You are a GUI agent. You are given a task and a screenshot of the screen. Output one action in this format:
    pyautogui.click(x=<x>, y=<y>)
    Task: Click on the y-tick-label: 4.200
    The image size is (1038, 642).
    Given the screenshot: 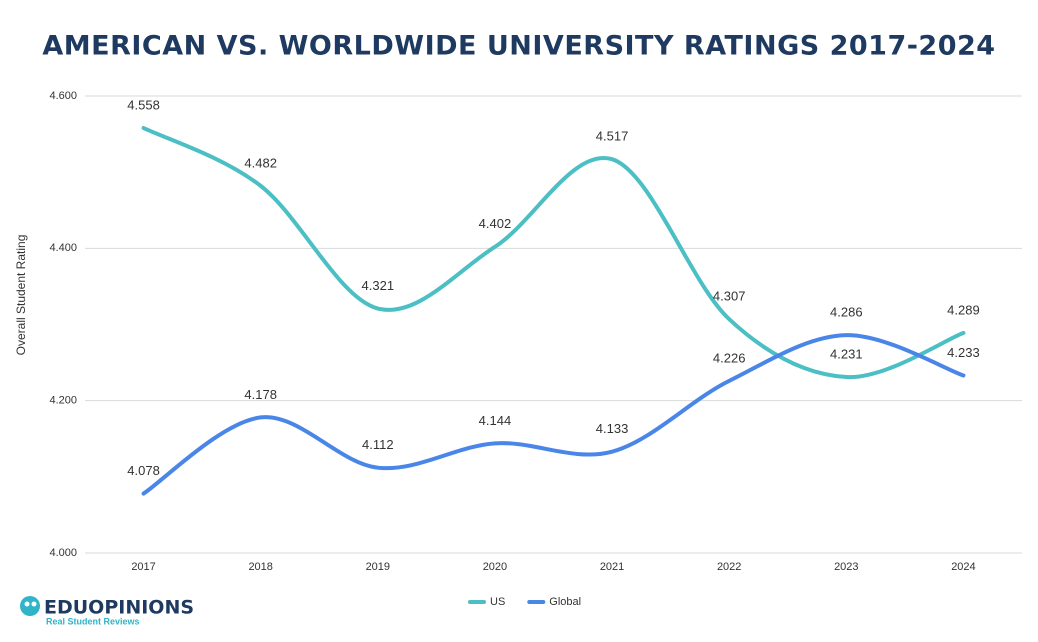 What is the action you would take?
    pyautogui.click(x=63, y=401)
    